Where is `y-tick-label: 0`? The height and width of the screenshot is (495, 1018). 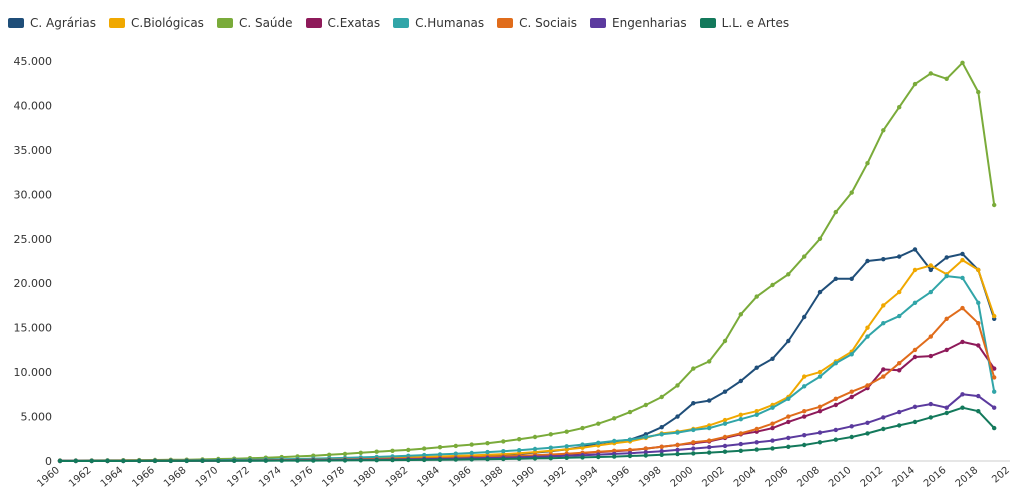 y-tick-label: 0 is located at coordinates (48, 461).